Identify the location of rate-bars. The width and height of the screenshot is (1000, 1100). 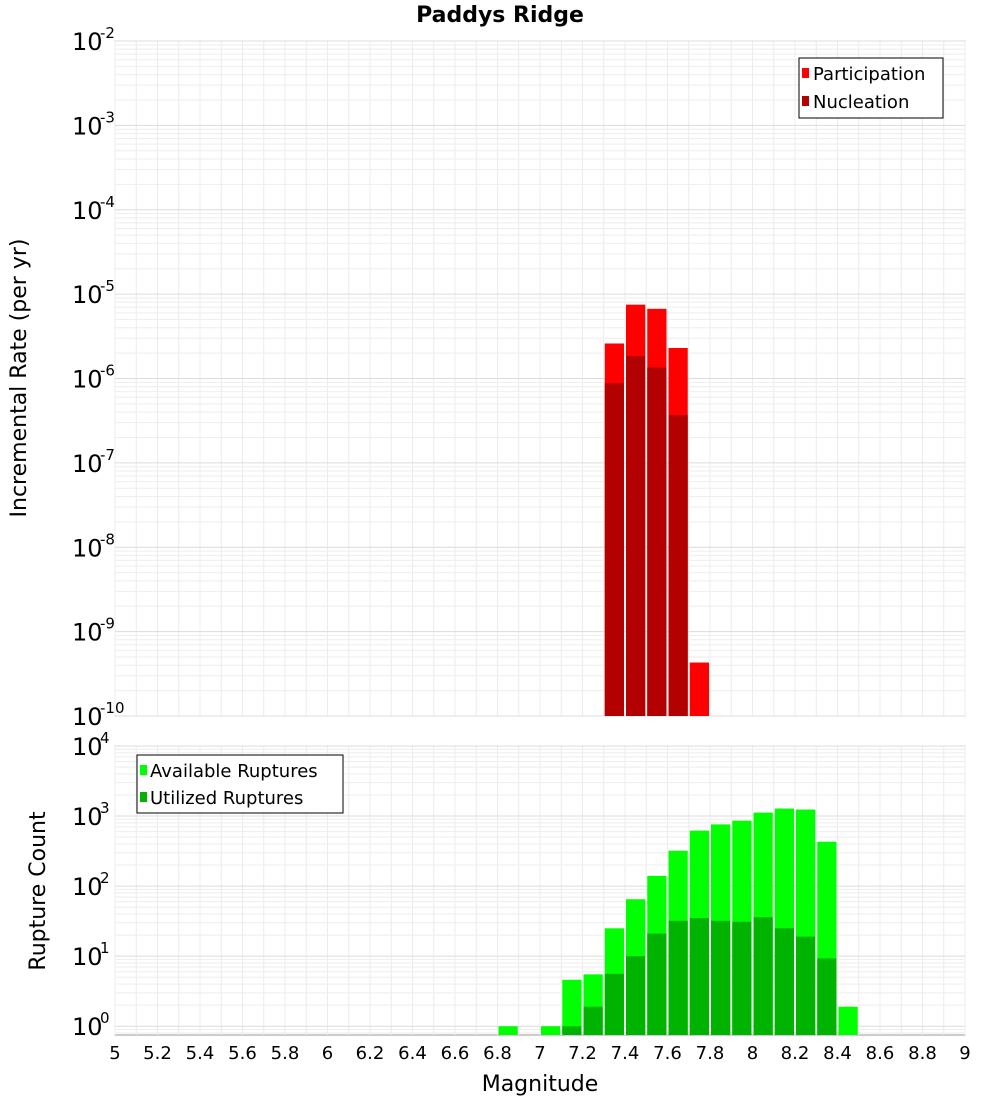
(656, 510).